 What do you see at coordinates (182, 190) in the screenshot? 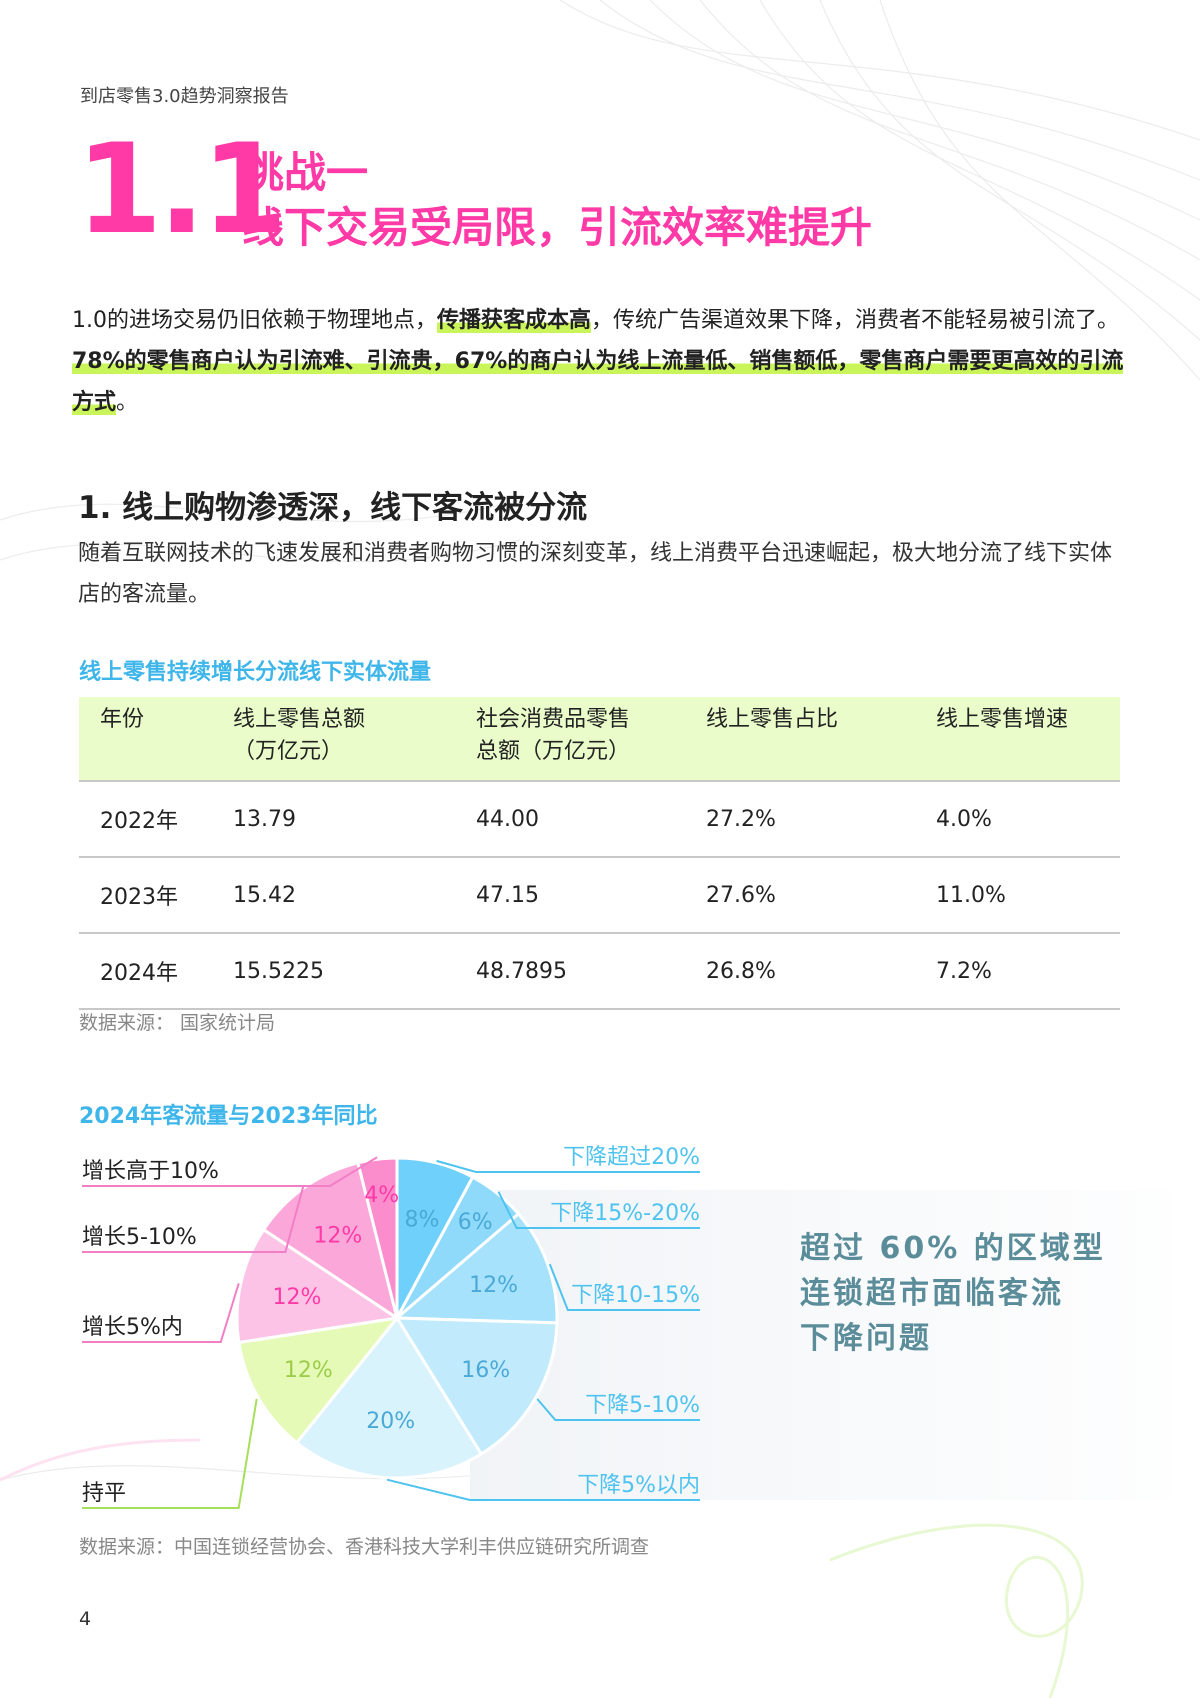
I see `section-number: 1.1` at bounding box center [182, 190].